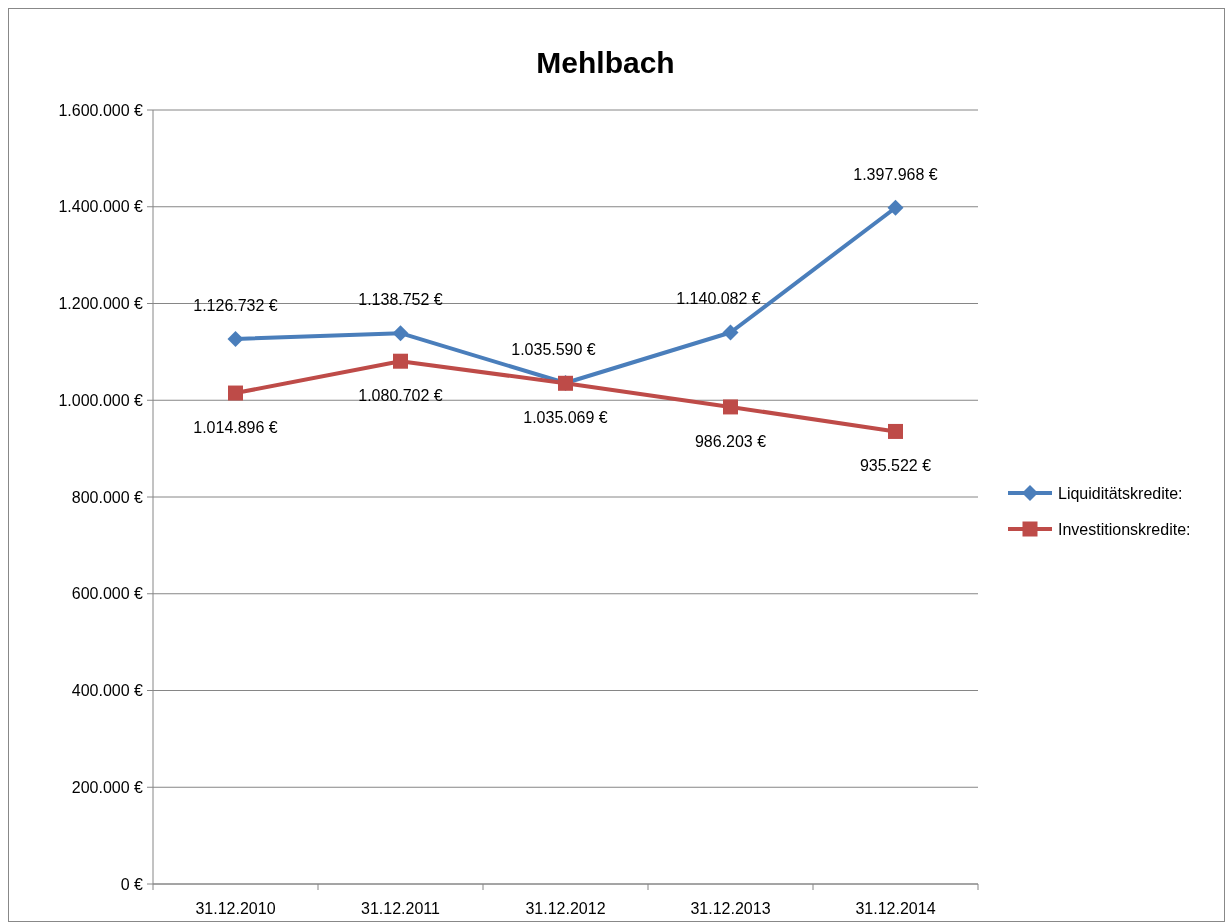 The height and width of the screenshot is (922, 1225). What do you see at coordinates (565, 908) in the screenshot?
I see `x-tick-label: 31.12.2012` at bounding box center [565, 908].